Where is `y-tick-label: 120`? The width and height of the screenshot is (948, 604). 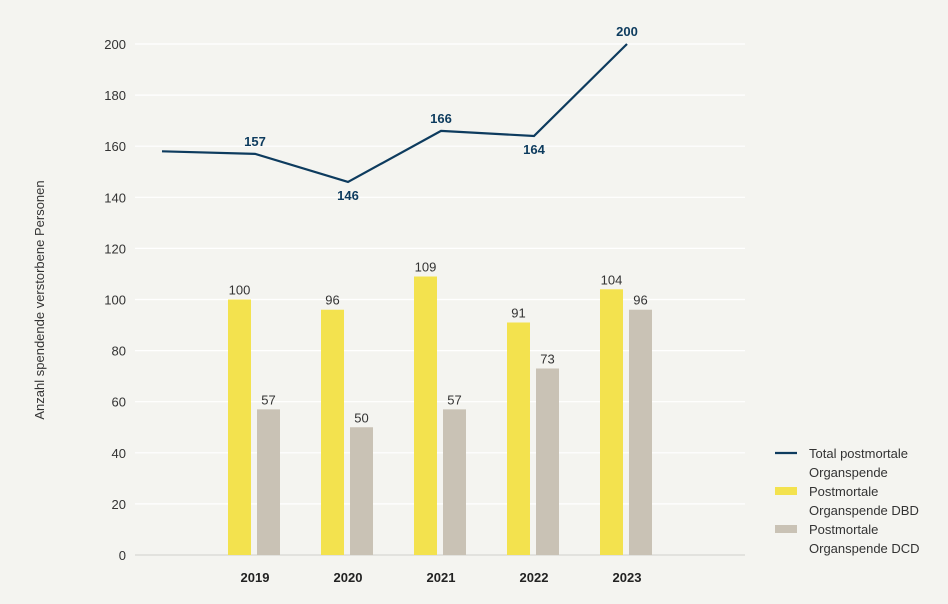
y-tick-label: 120 is located at coordinates (115, 248).